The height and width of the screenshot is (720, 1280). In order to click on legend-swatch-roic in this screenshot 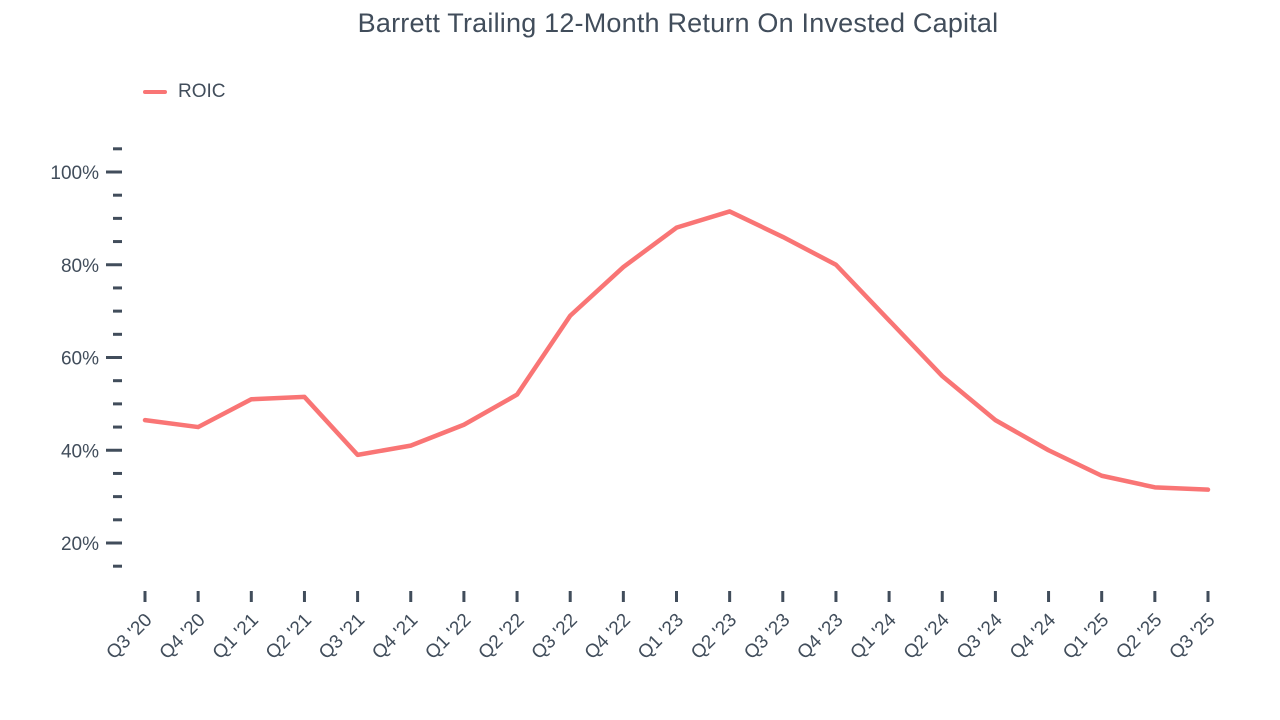, I will do `click(155, 92)`.